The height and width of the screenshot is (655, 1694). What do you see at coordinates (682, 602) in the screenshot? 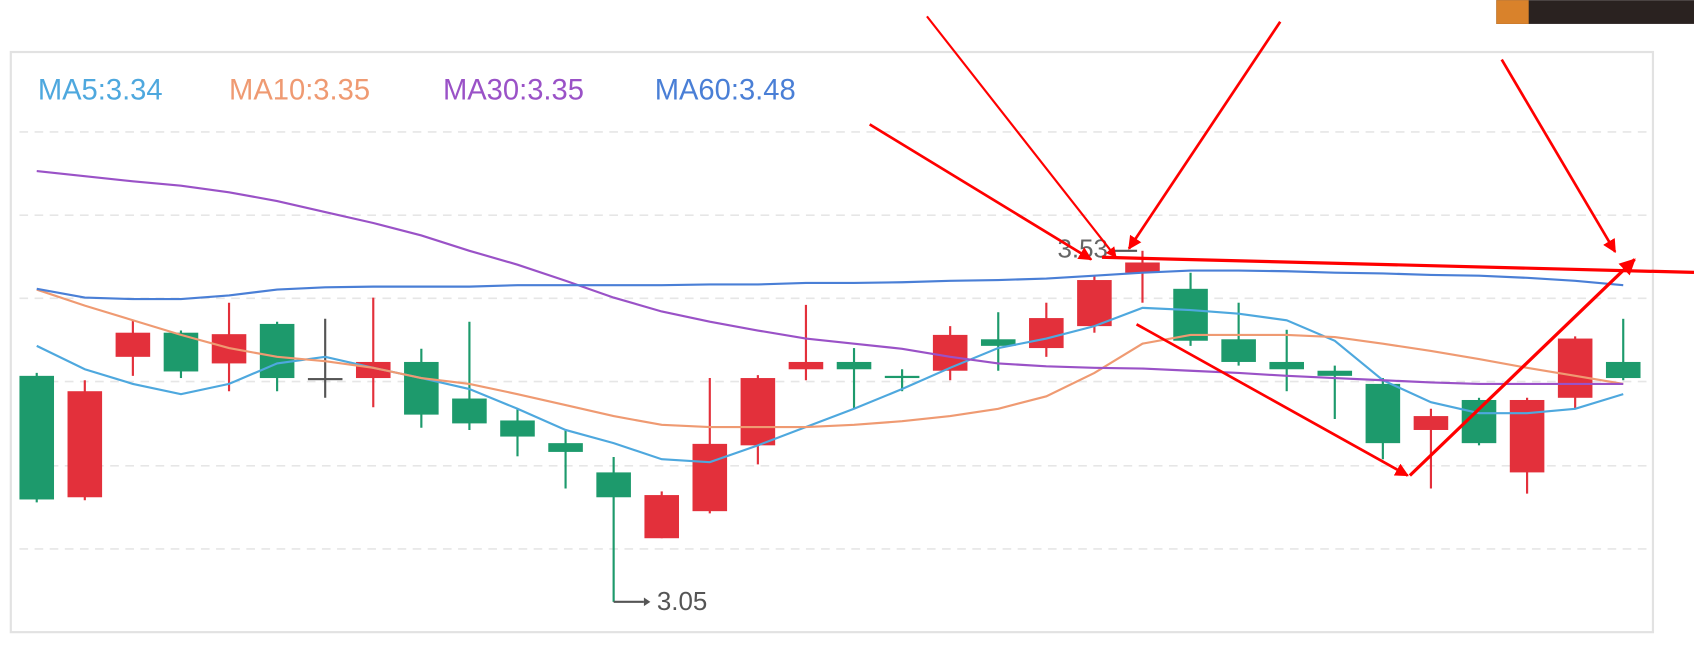
I see `min-label: 3.05` at bounding box center [682, 602].